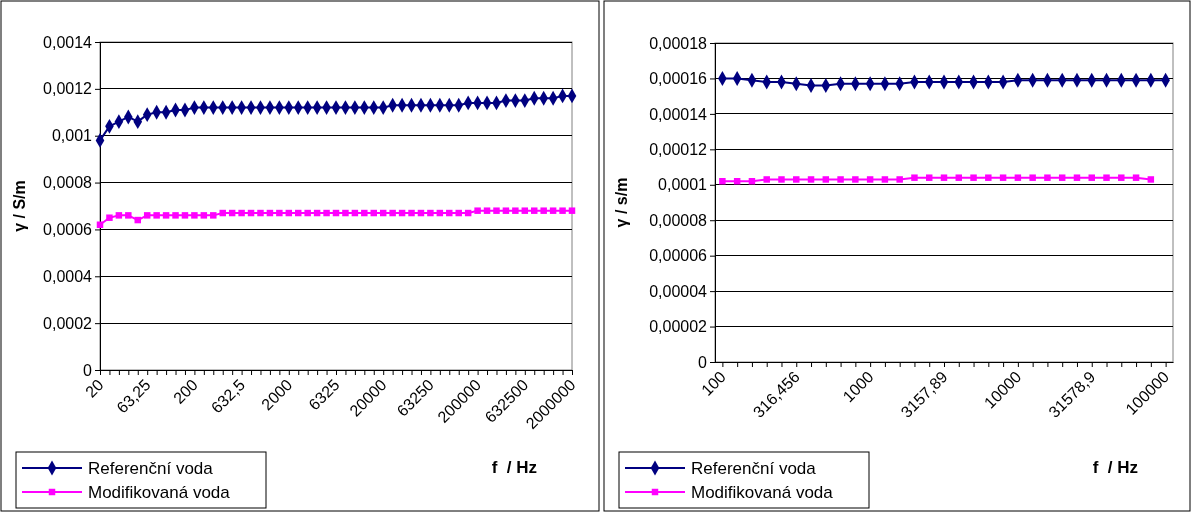 Image resolution: width=1191 pixels, height=512 pixels. Describe the element at coordinates (683, 185) in the screenshot. I see `y-tick-label: 0,0001` at that location.